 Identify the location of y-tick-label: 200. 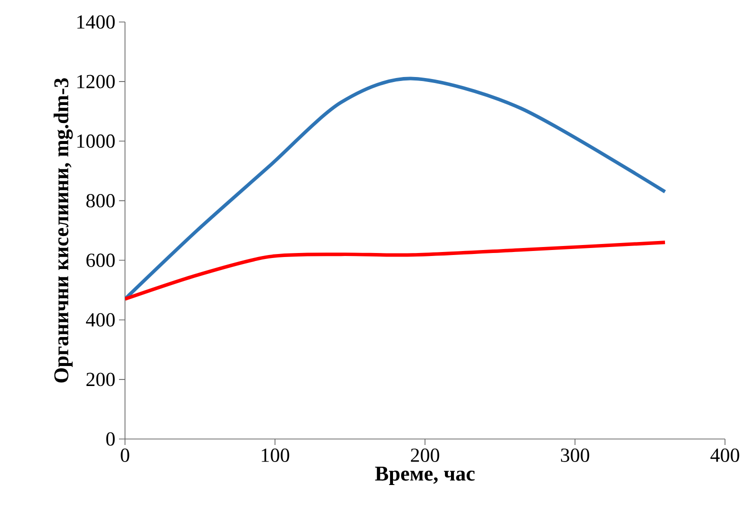
(100, 379).